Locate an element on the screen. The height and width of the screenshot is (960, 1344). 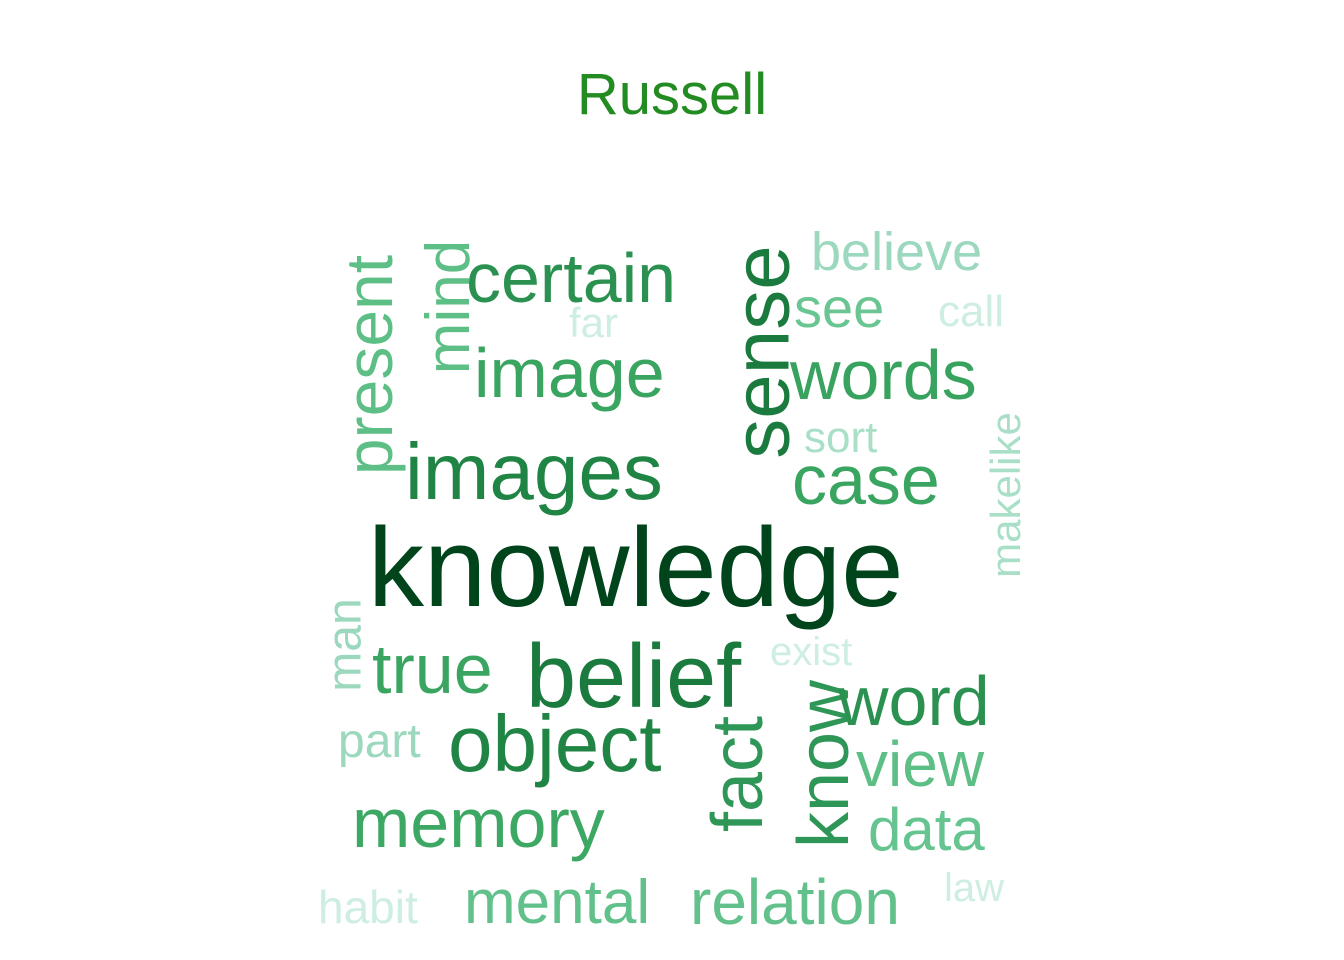
word-image: image is located at coordinates (569, 373).